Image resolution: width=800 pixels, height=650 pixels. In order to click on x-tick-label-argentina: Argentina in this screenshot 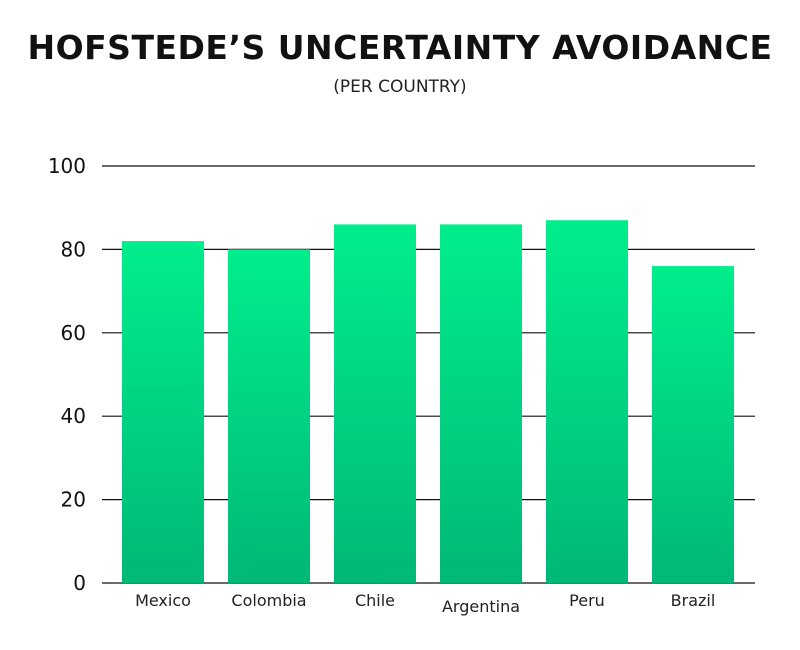, I will do `click(481, 606)`.